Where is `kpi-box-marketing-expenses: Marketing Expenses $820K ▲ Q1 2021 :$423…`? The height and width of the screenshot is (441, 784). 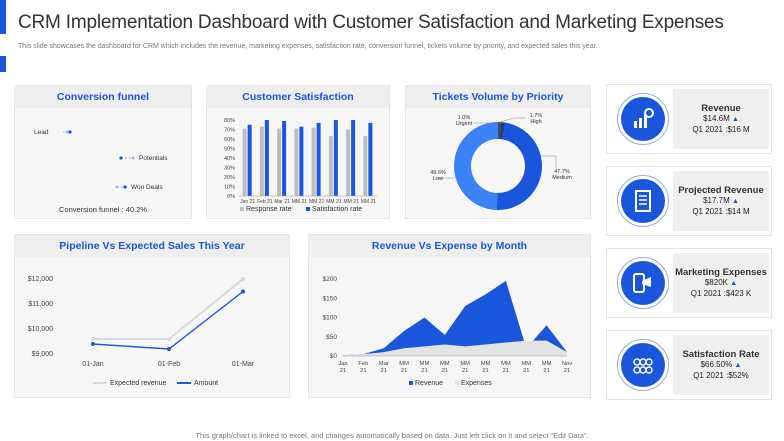
kpi-box-marketing-expenses: Marketing Expenses $820K ▲ Q1 2021 :$423… is located at coordinates (721, 283).